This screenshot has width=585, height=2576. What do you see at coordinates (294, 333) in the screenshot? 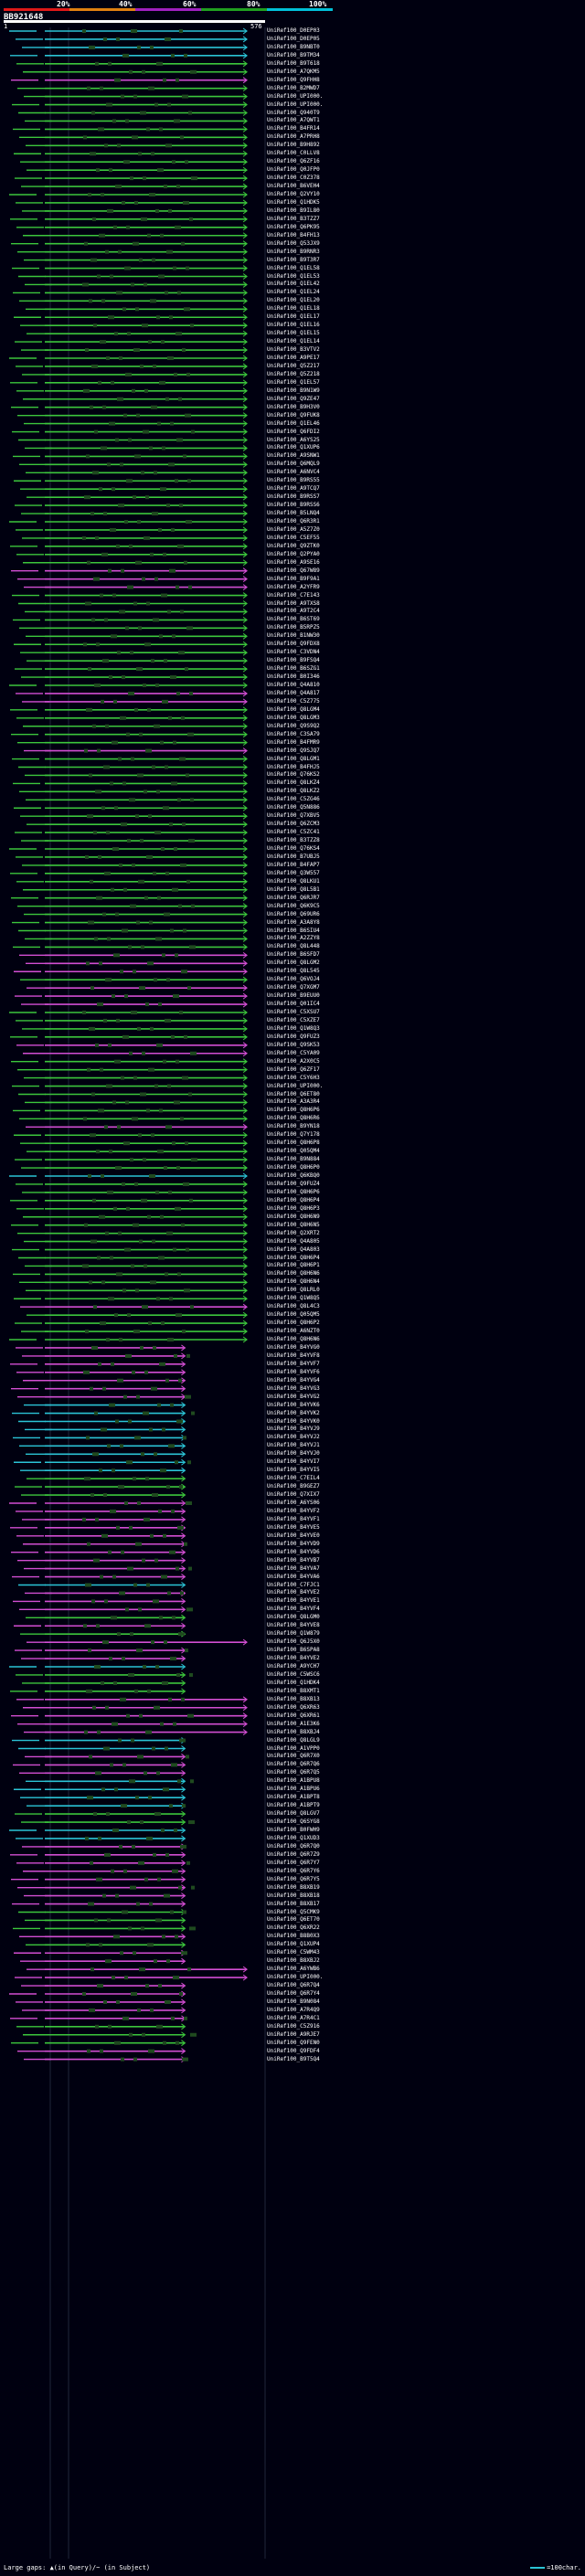
I see `hit-label: UniRef100_Q1EL15` at bounding box center [294, 333].